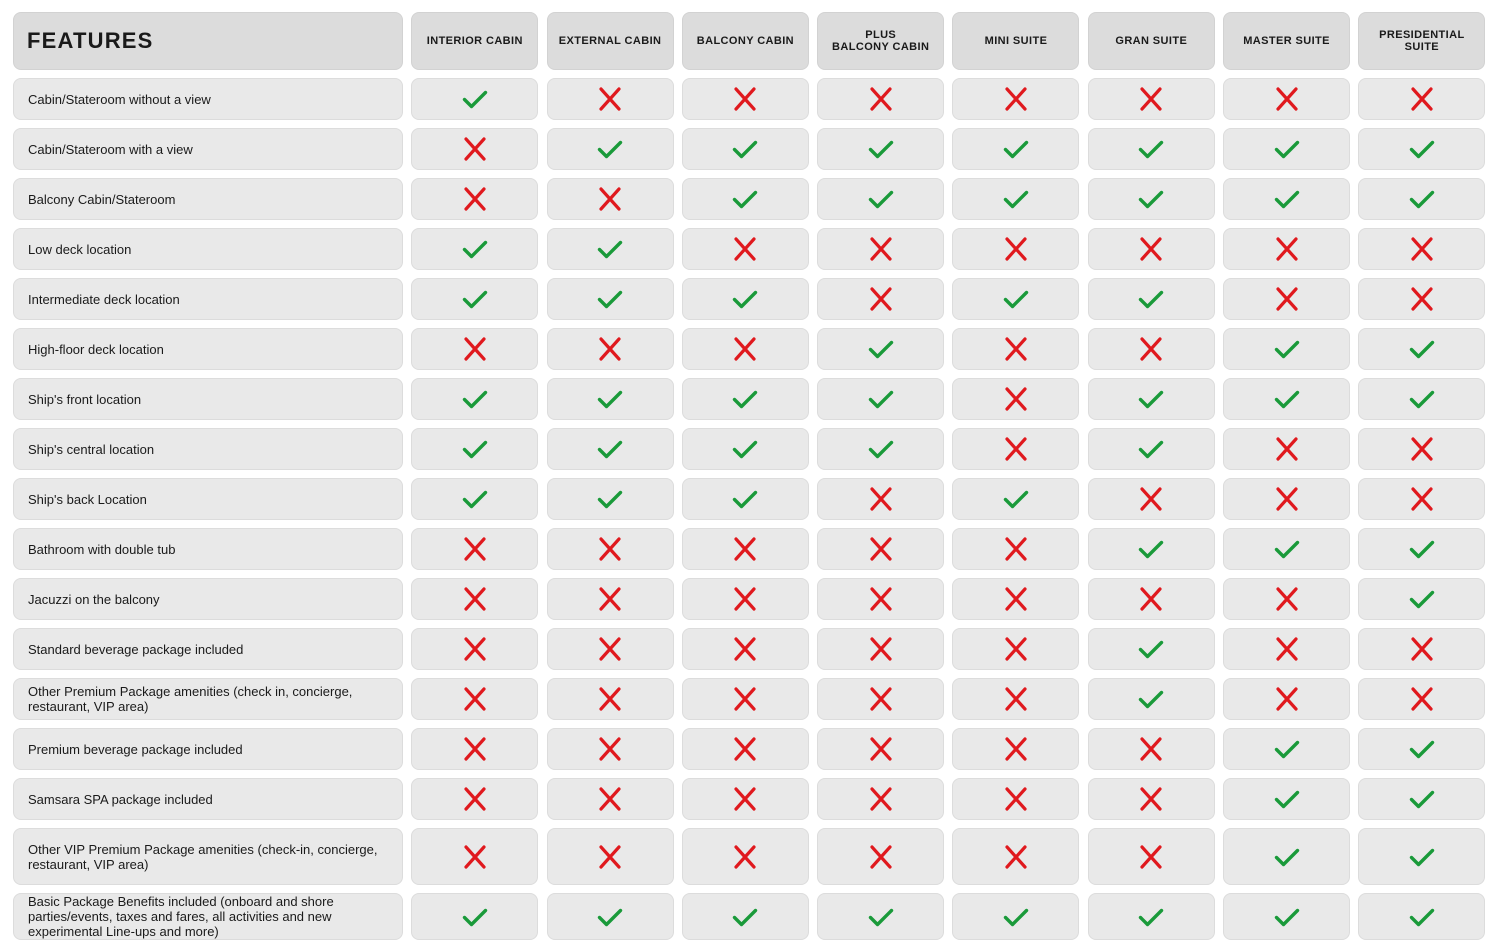 This screenshot has height=945, width=1499. Describe the element at coordinates (208, 41) in the screenshot. I see `features-header: FEATURES` at that location.